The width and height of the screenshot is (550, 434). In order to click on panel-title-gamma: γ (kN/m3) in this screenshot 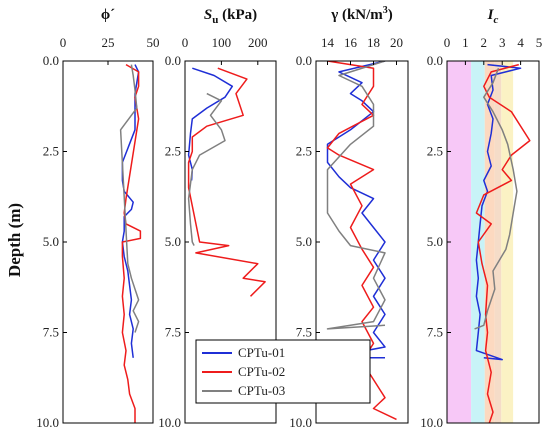, I will do `click(361, 14)`.